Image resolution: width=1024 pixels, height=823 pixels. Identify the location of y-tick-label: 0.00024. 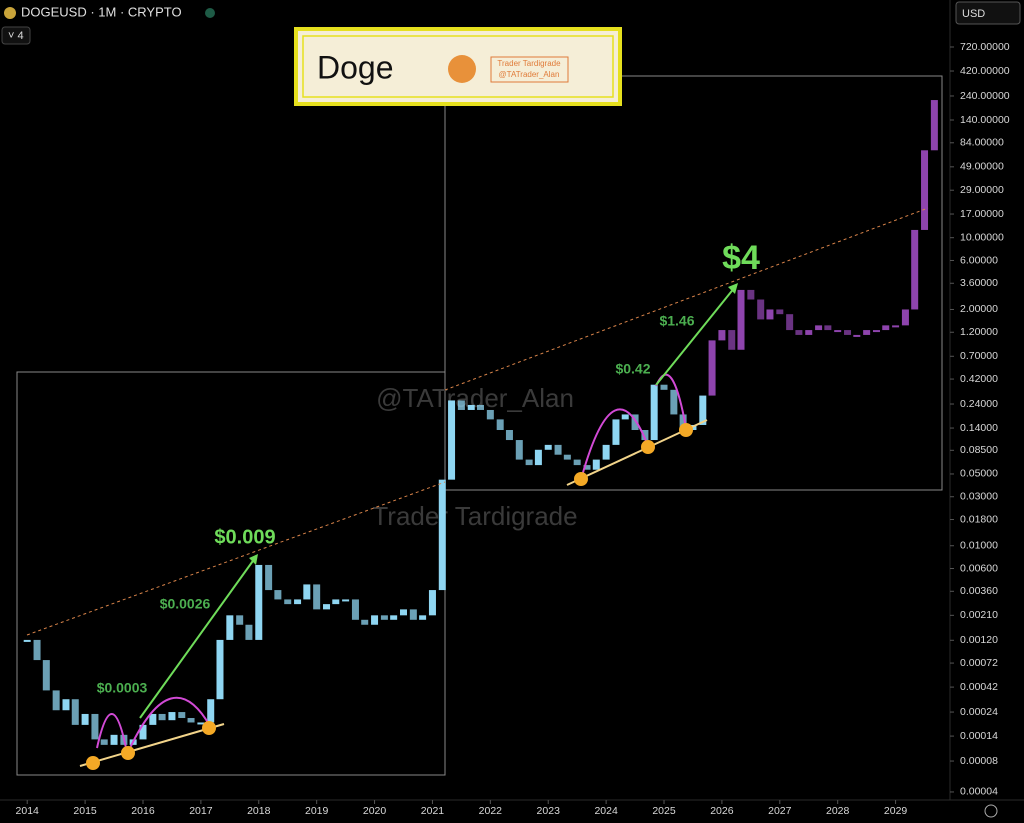
(979, 712).